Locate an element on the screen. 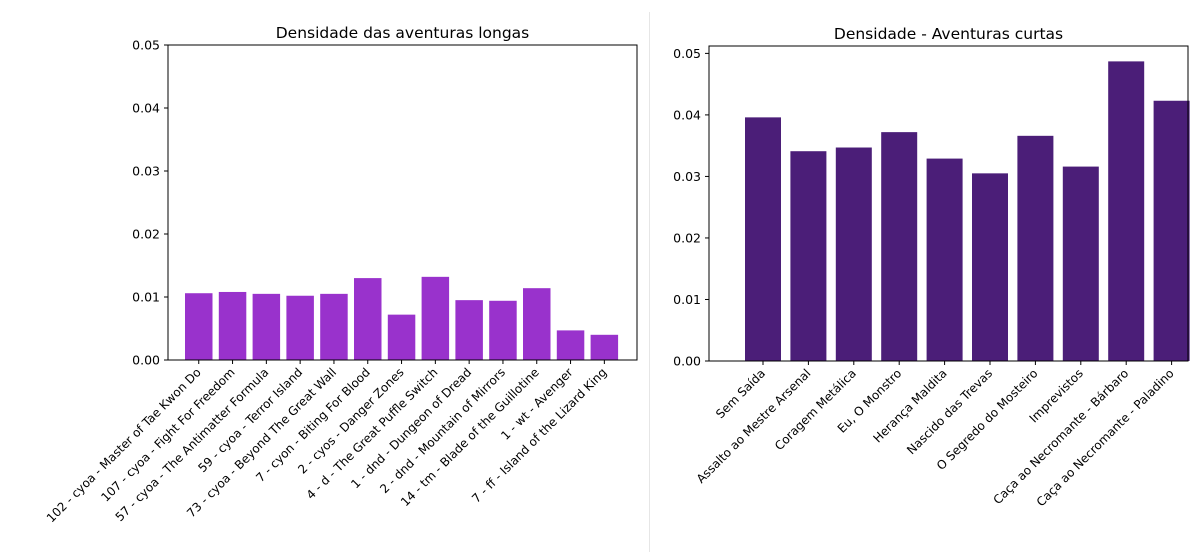 The image size is (1197, 556). x-tick-label: 57 - cyoa - The Antimatter Formula is located at coordinates (192, 444).